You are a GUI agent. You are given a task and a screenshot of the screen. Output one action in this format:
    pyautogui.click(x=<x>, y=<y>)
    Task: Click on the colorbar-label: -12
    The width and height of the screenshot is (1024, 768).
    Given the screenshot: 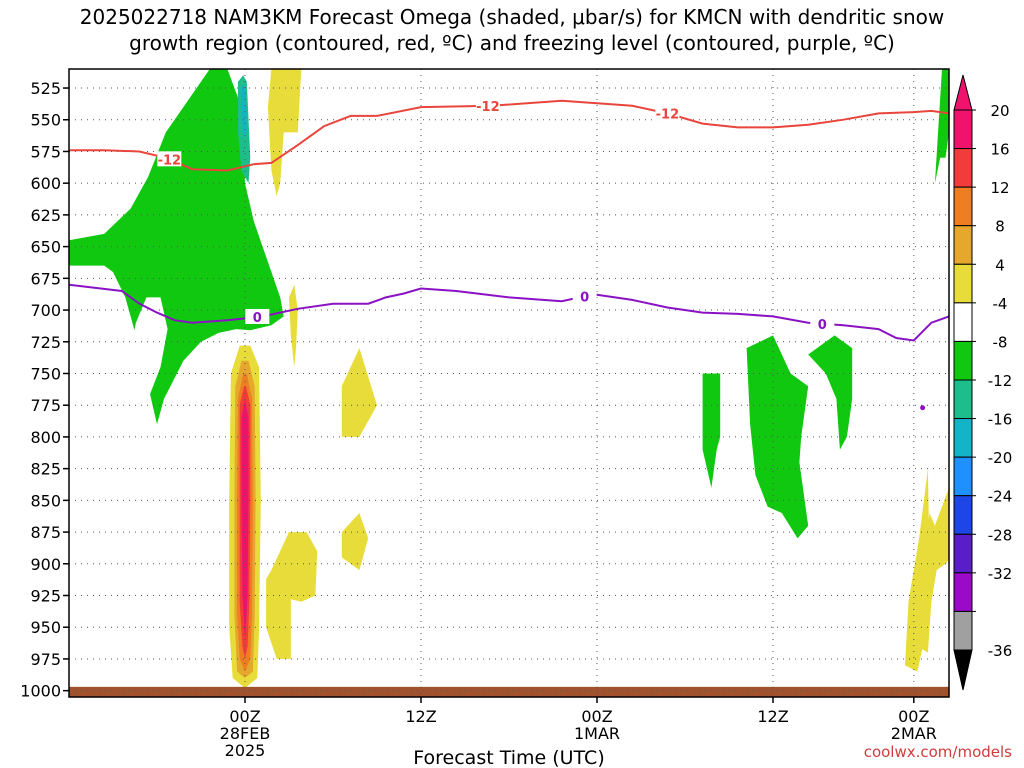 What is the action you would take?
    pyautogui.click(x=1000, y=381)
    